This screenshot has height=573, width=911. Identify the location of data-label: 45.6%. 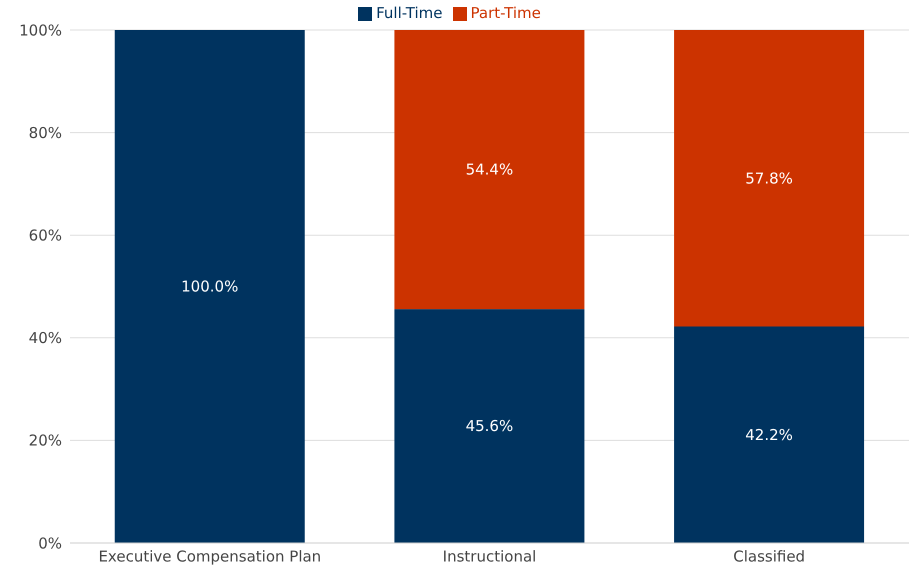
(490, 426).